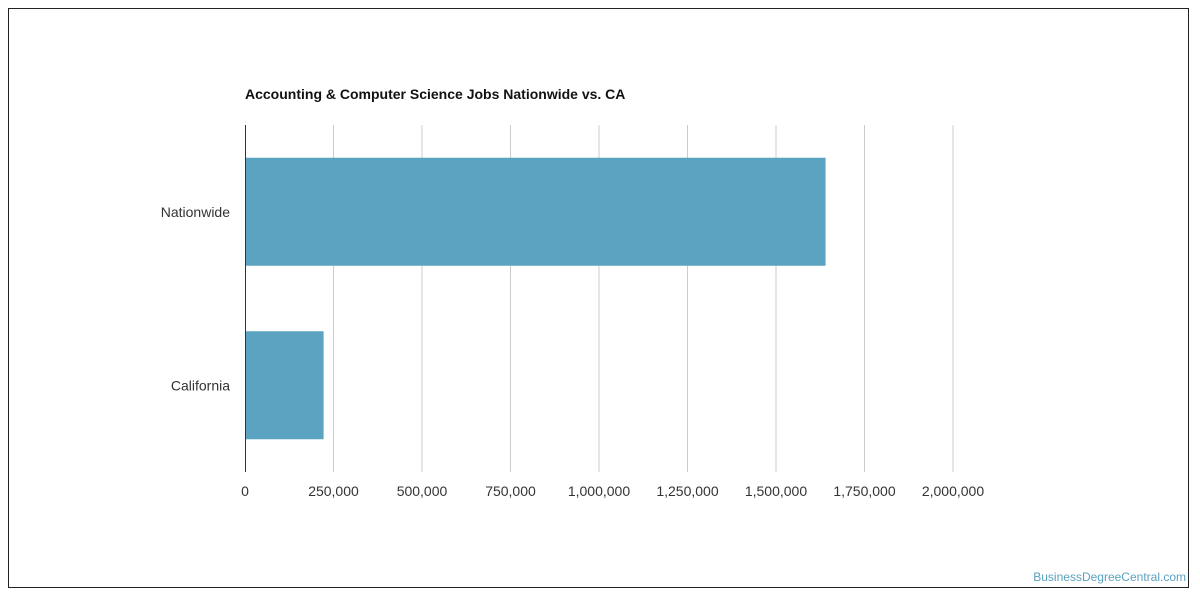  What do you see at coordinates (245, 491) in the screenshot?
I see `x-tick-label: 0` at bounding box center [245, 491].